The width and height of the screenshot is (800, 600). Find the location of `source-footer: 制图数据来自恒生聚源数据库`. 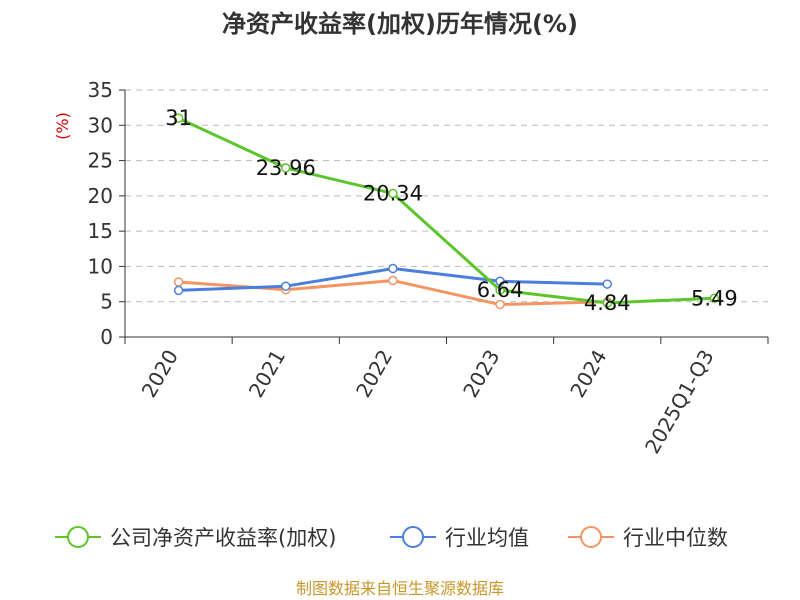

source-footer: 制图数据来自恒生聚源数据库 is located at coordinates (400, 588).